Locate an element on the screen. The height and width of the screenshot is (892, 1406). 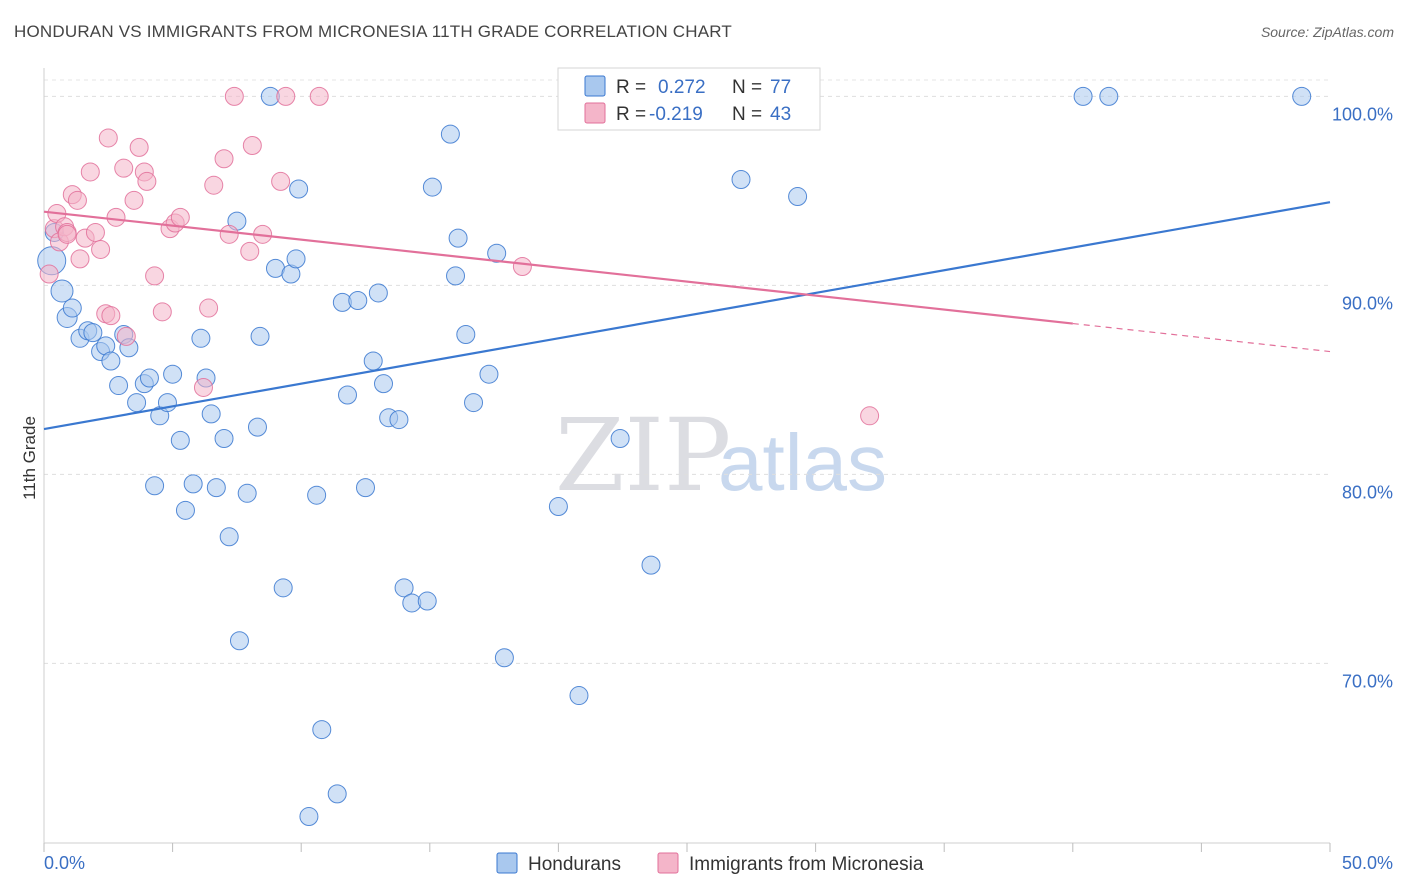
legend-r-label-hondurans: R = is located at coordinates (631, 87).